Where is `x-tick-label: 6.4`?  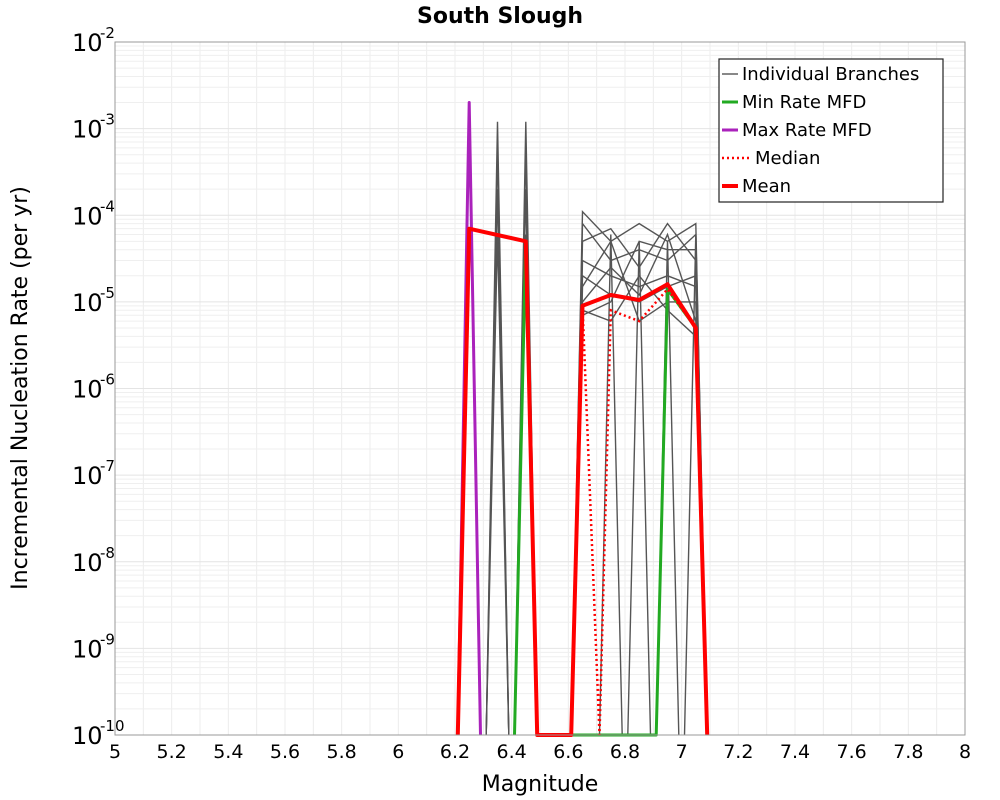 x-tick-label: 6.4 is located at coordinates (512, 752).